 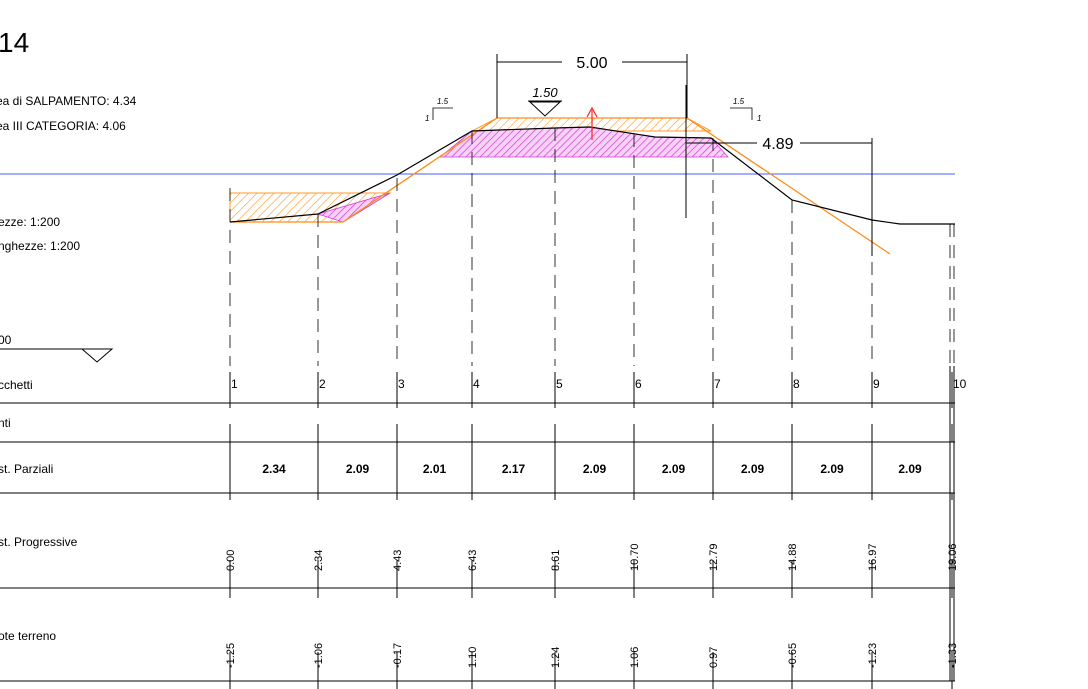 What do you see at coordinates (635, 557) in the screenshot?
I see `progressive-distance-label: 10.70` at bounding box center [635, 557].